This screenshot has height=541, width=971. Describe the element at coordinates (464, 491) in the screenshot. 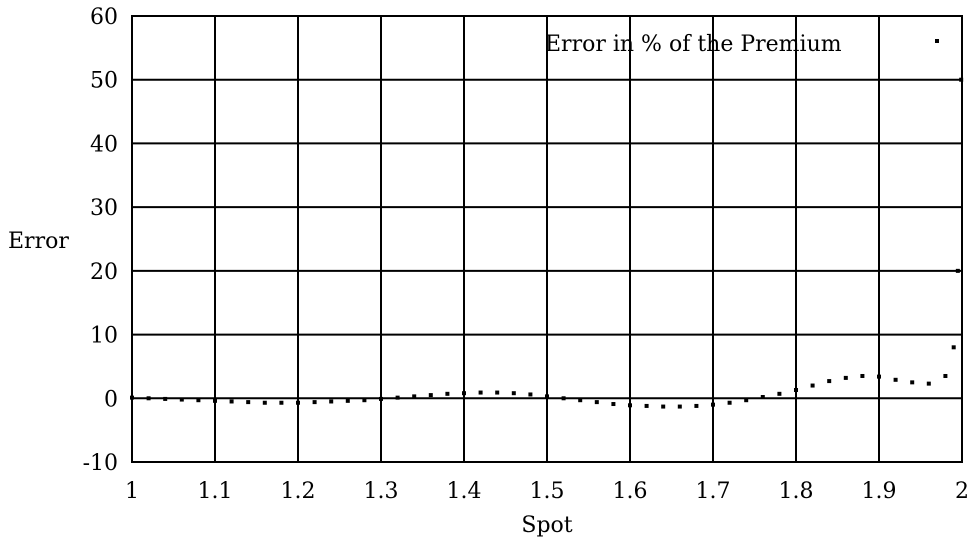

I see `x-tick-label-4: 1.4` at that location.